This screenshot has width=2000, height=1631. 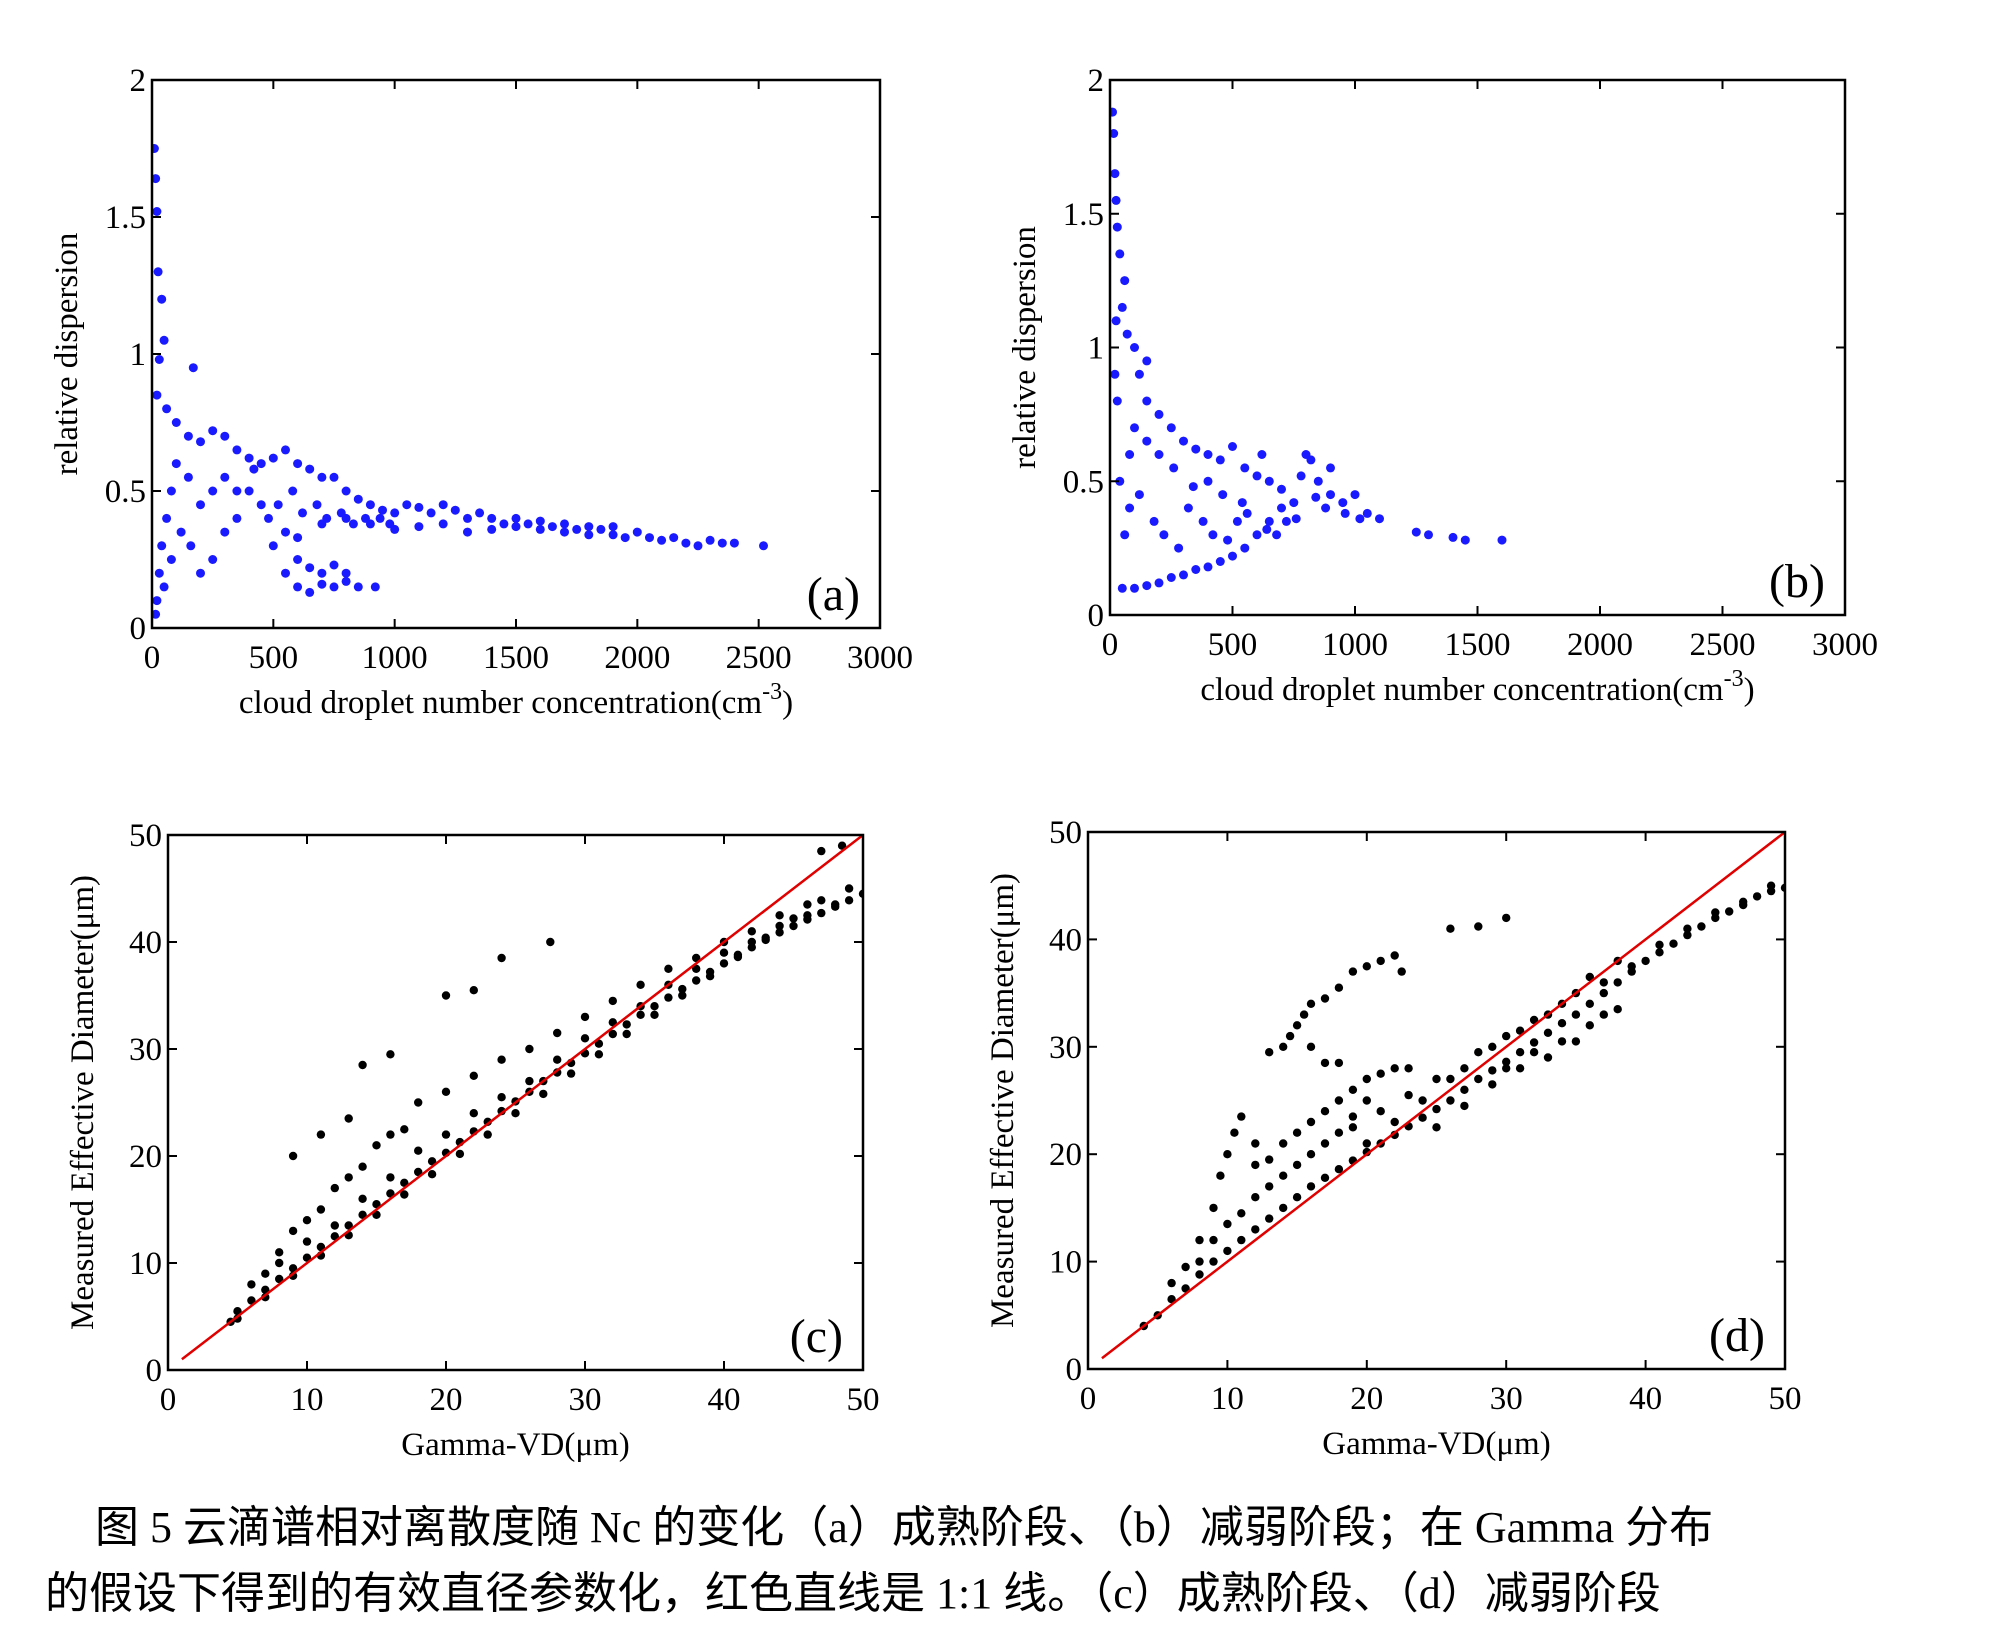 What do you see at coordinates (880, 658) in the screenshot?
I see `x-tick-label: 3000` at bounding box center [880, 658].